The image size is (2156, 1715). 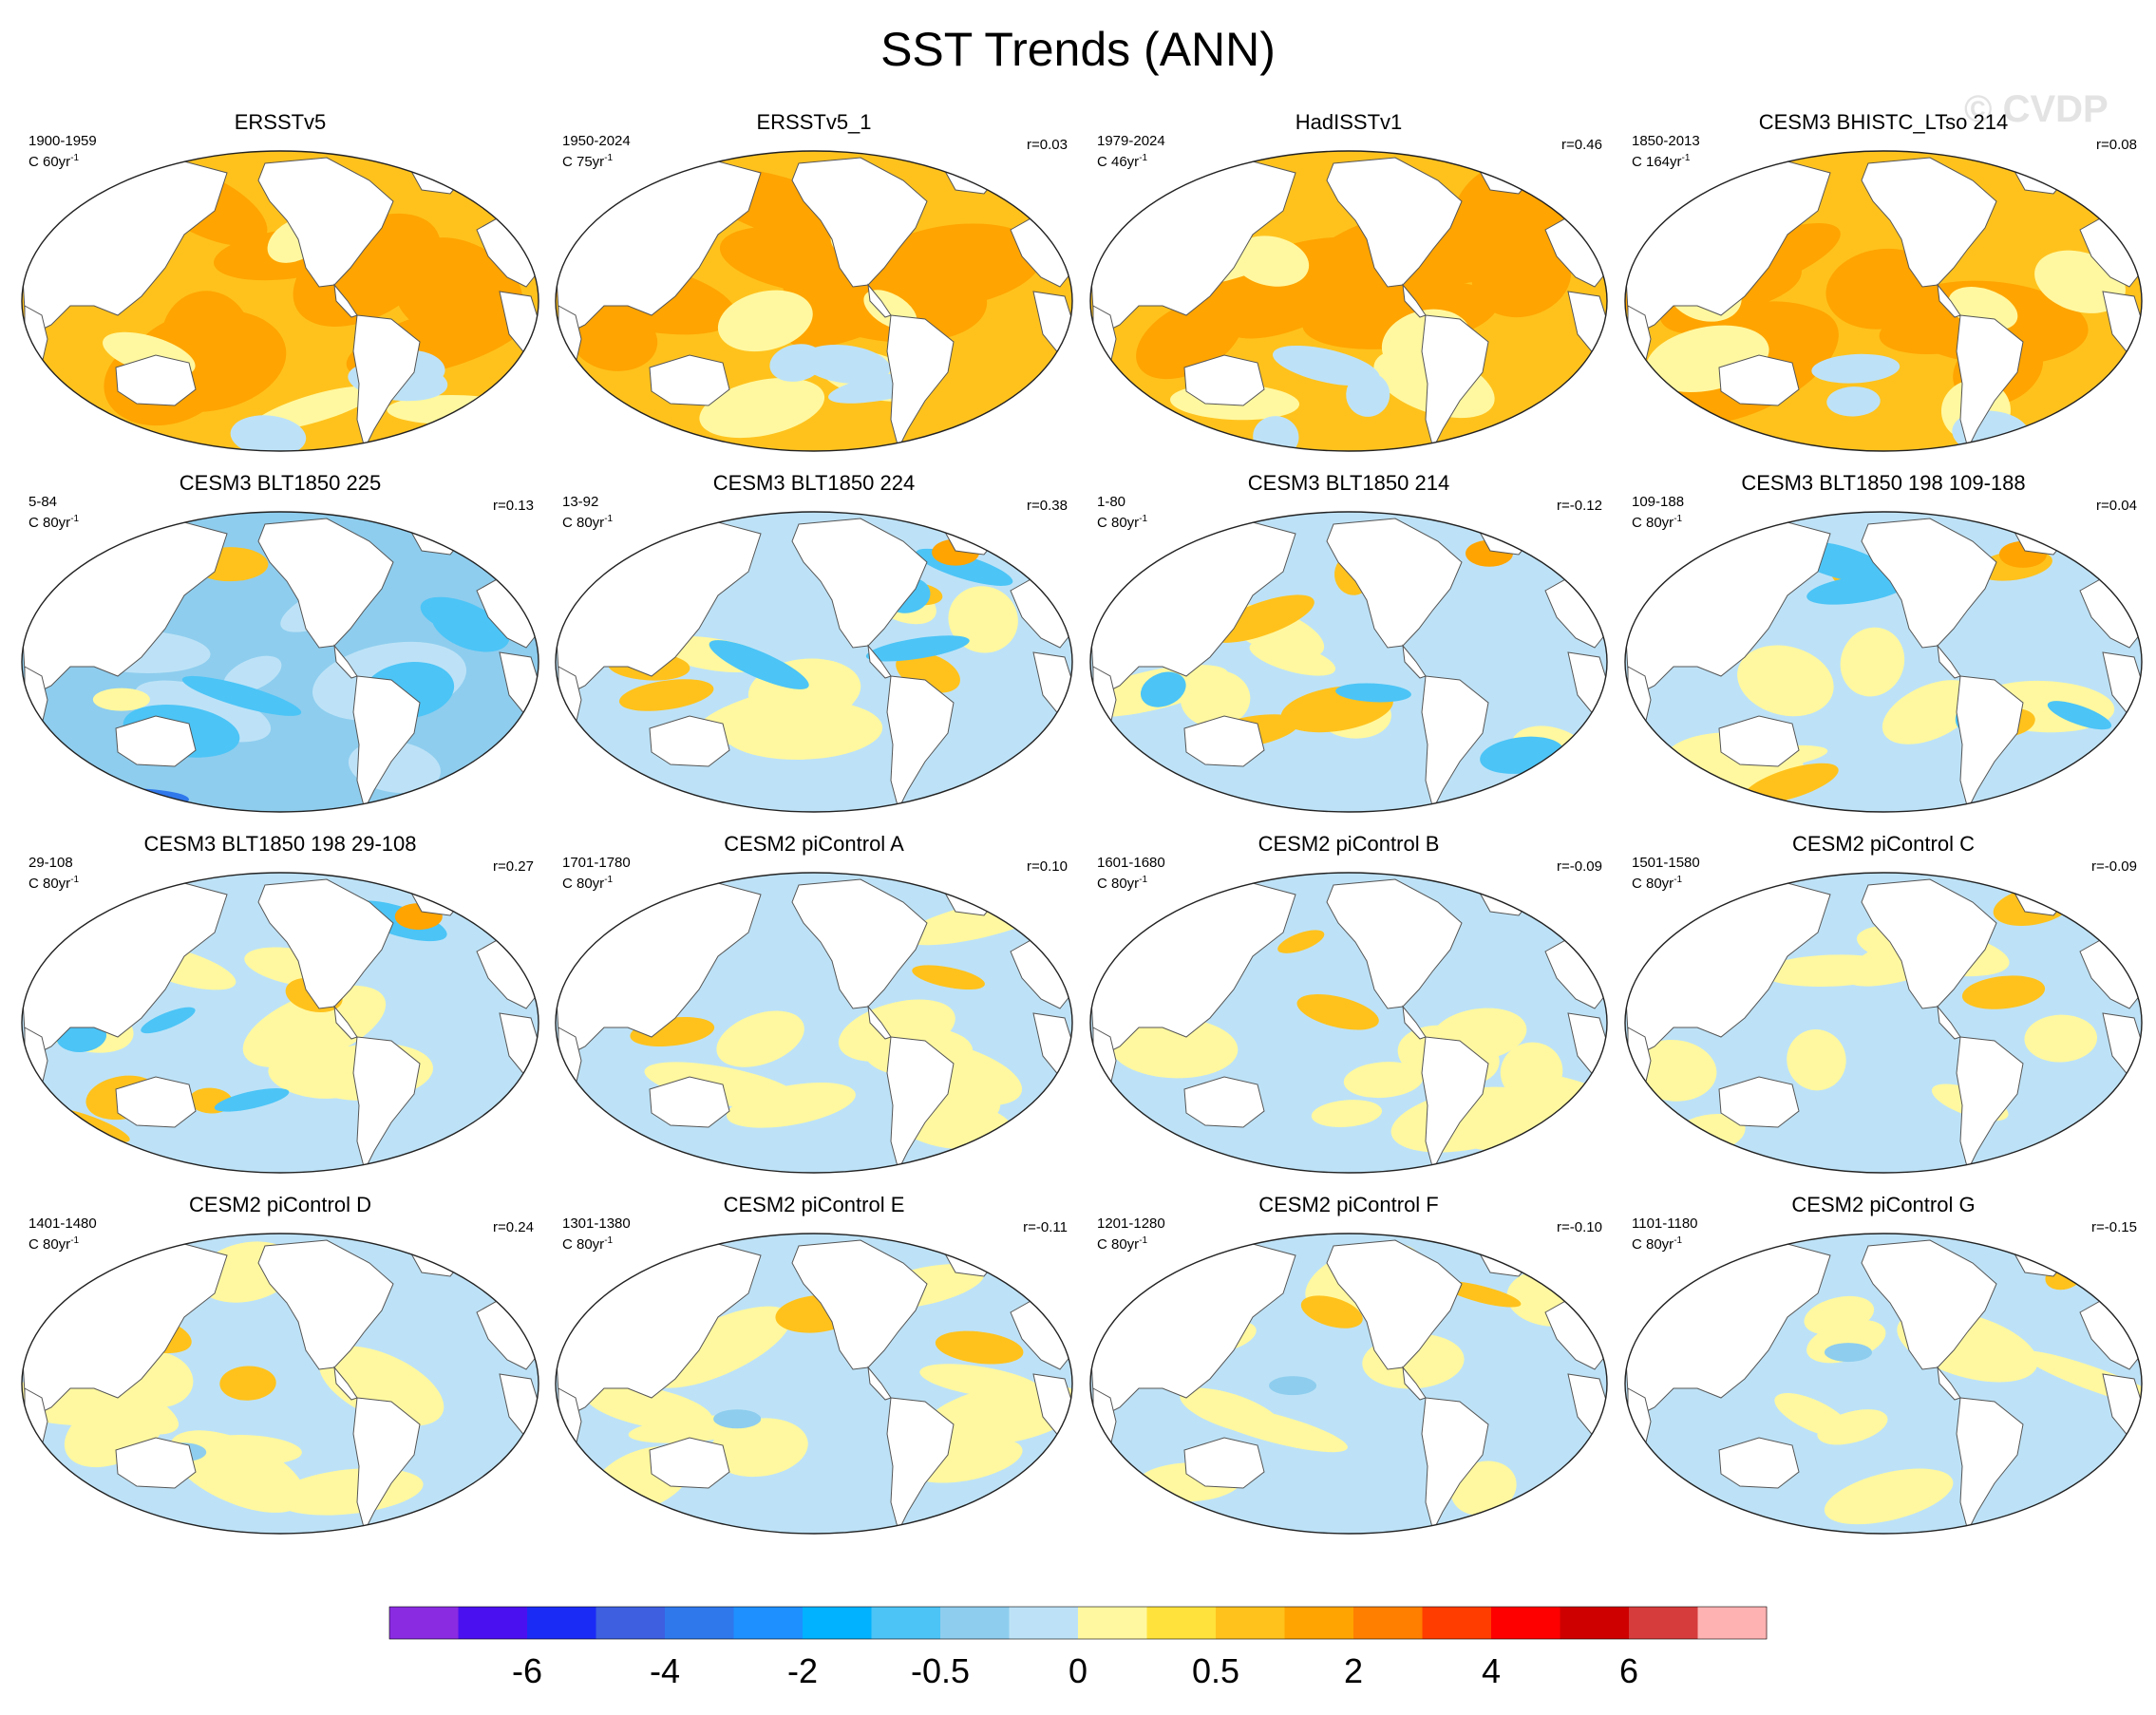 What do you see at coordinates (596, 863) in the screenshot?
I see `panel-years: 1701-1780` at bounding box center [596, 863].